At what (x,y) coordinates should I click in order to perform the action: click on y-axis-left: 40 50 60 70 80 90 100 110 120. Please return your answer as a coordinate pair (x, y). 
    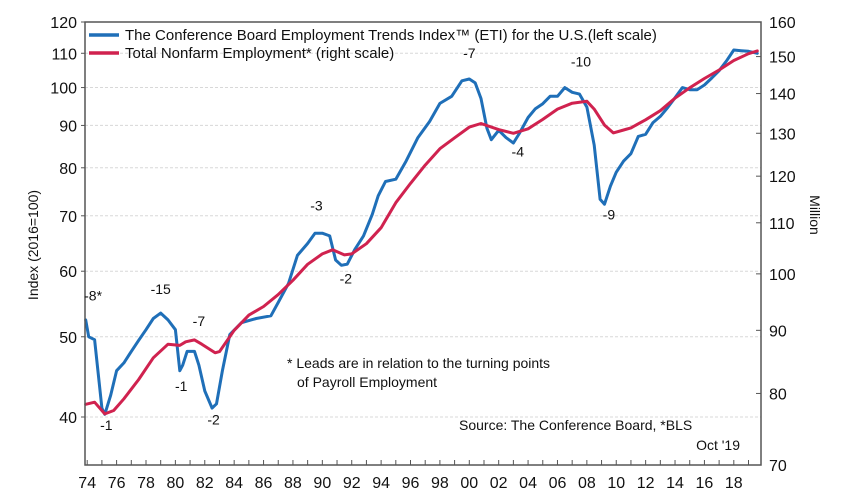
    Looking at the image, I should click on (67, 221).